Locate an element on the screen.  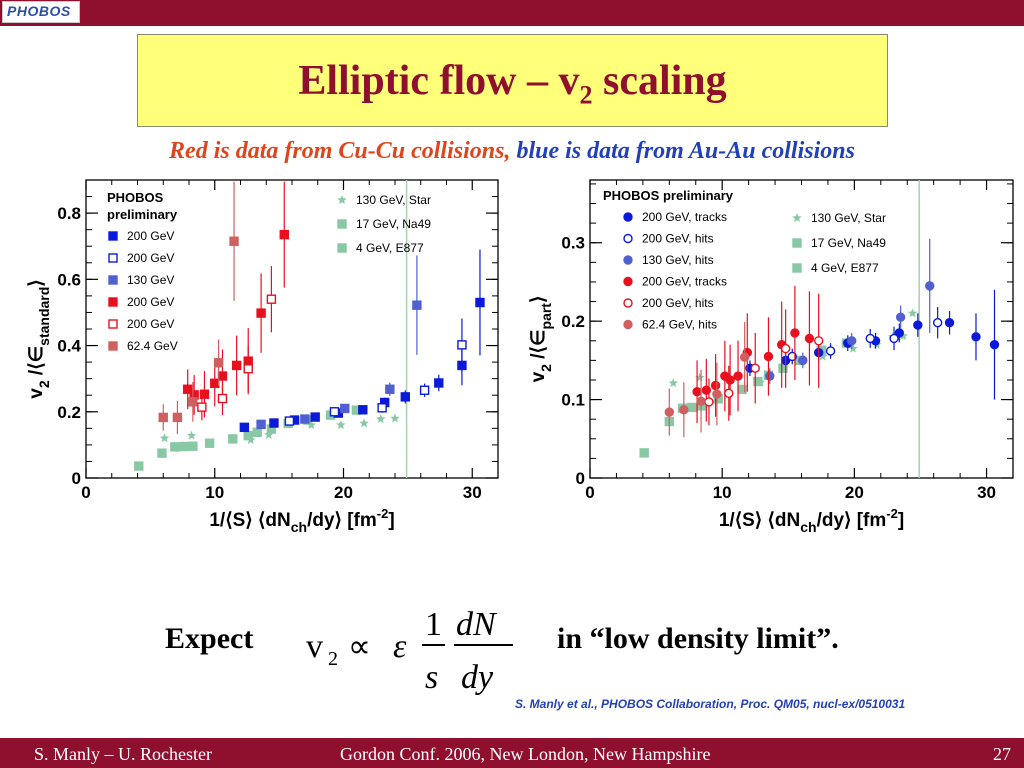
right-ylabel-mid: /⟨∈ is located at coordinates (538, 346).